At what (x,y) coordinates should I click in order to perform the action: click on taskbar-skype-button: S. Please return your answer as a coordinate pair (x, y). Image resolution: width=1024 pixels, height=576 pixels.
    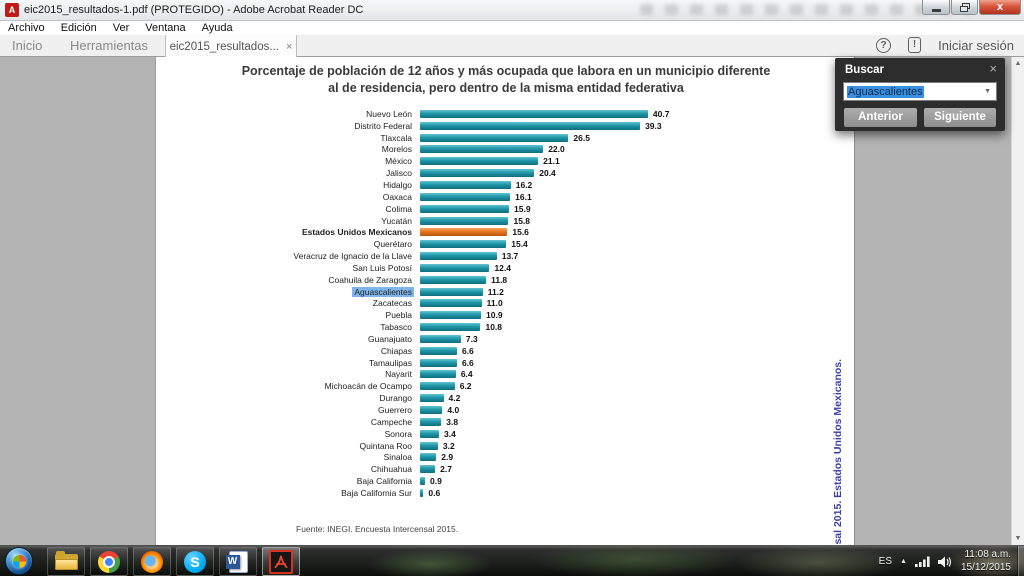
    Looking at the image, I should click on (195, 561).